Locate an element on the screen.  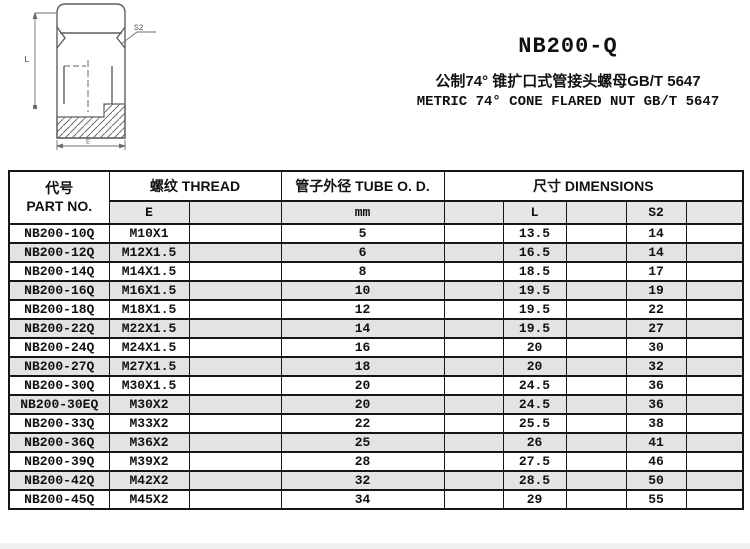
cell-dim-s2: 50 is located at coordinates (656, 480).